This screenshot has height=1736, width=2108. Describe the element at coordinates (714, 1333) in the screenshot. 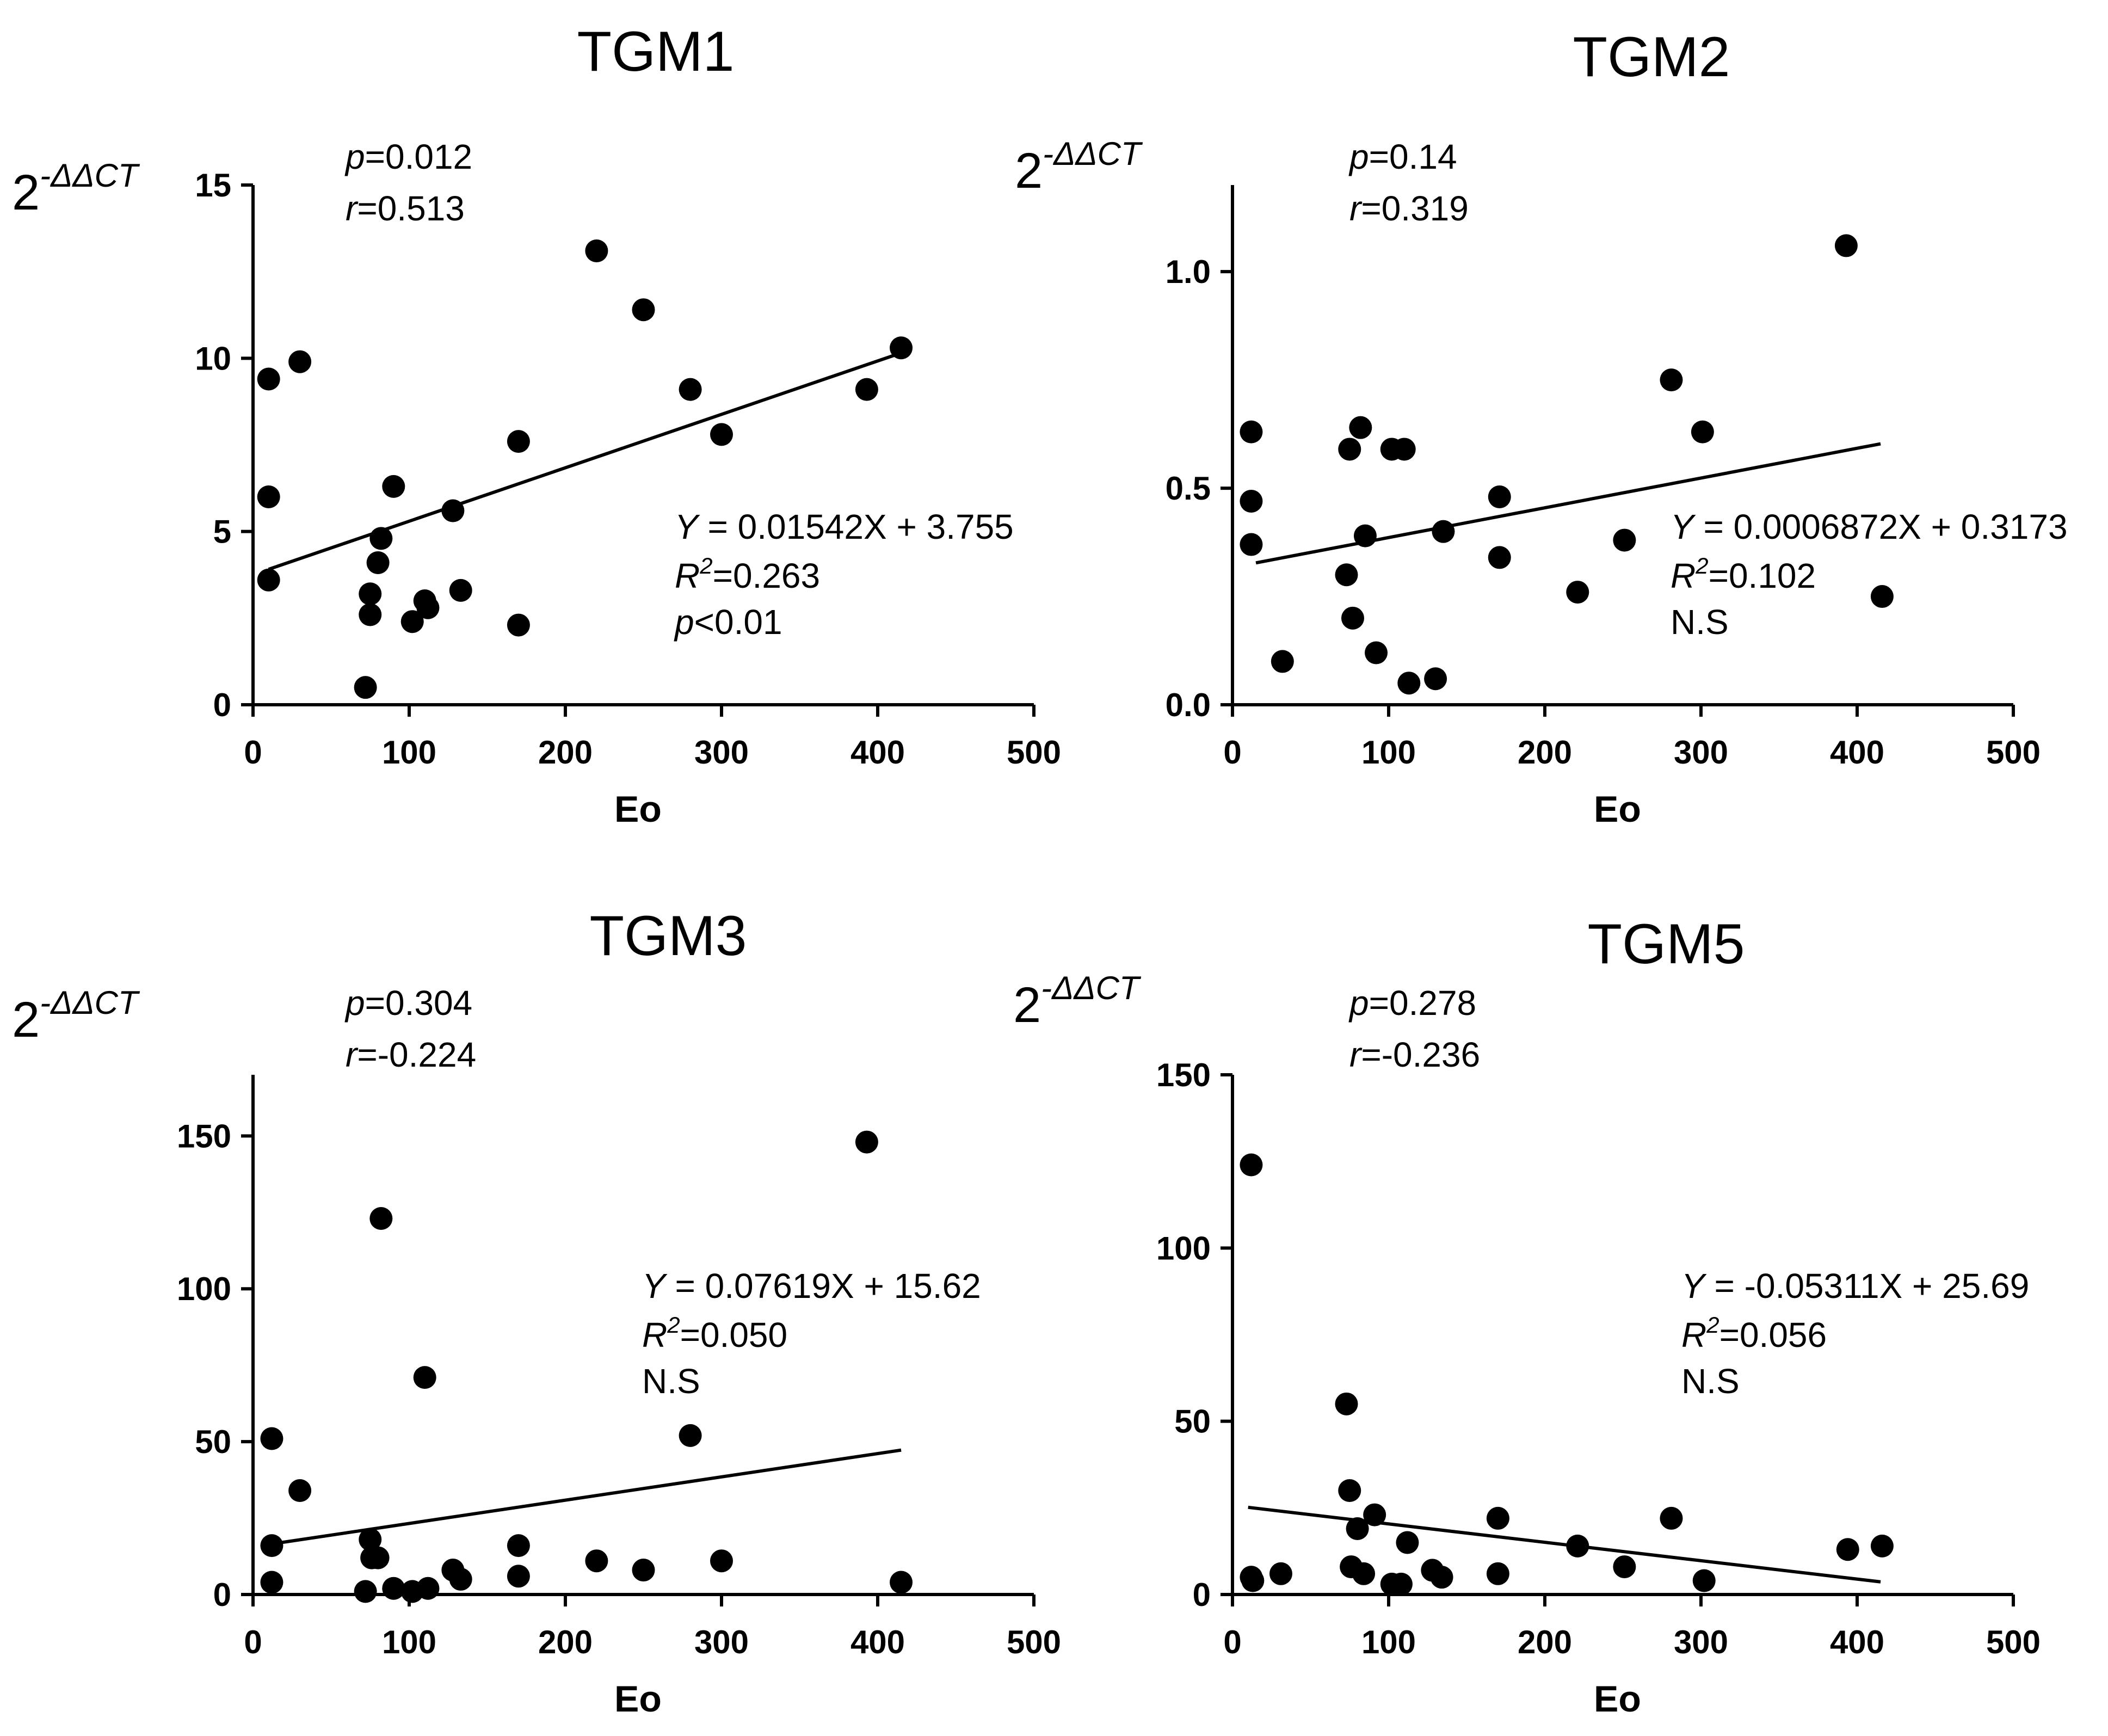

I see `r-squared-label: R2=0.050` at that location.